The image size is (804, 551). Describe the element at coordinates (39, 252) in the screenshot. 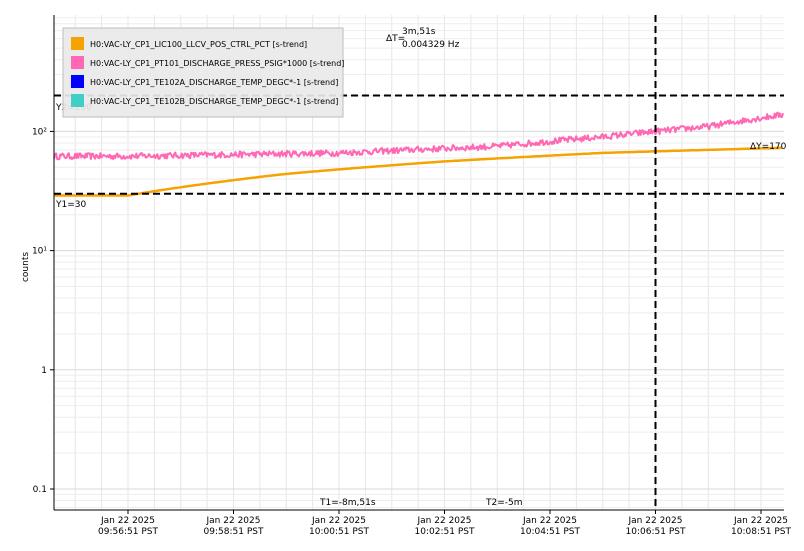

I see `y-tick-label: 10¹` at that location.